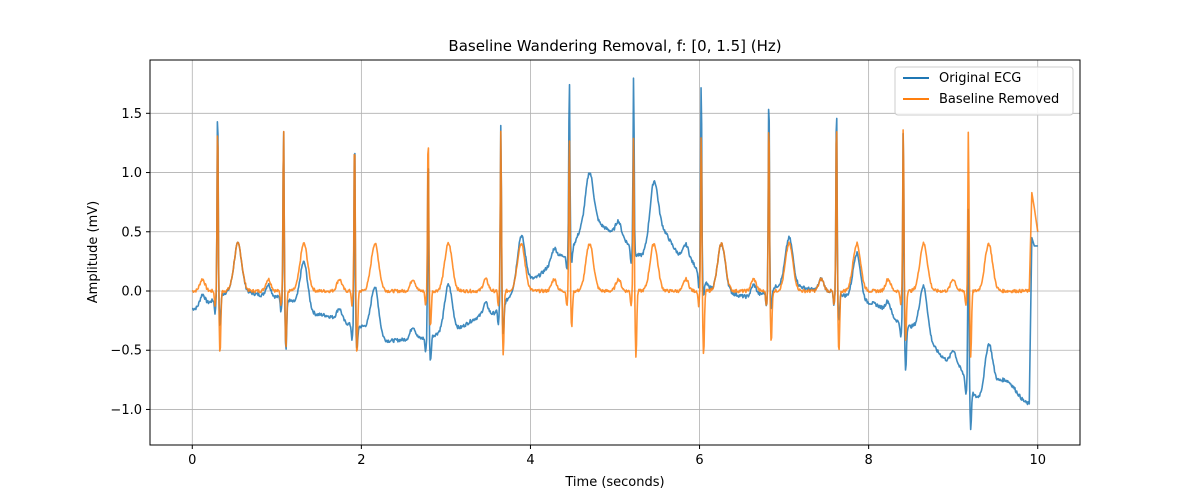  What do you see at coordinates (868, 460) in the screenshot?
I see `x-tick-label: 8` at bounding box center [868, 460].